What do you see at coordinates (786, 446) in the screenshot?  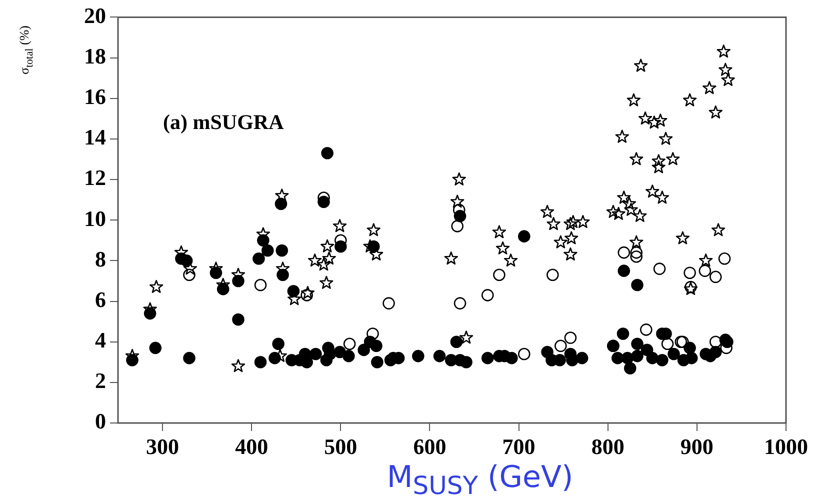 I see `x-tick-label: 1000` at bounding box center [786, 446].